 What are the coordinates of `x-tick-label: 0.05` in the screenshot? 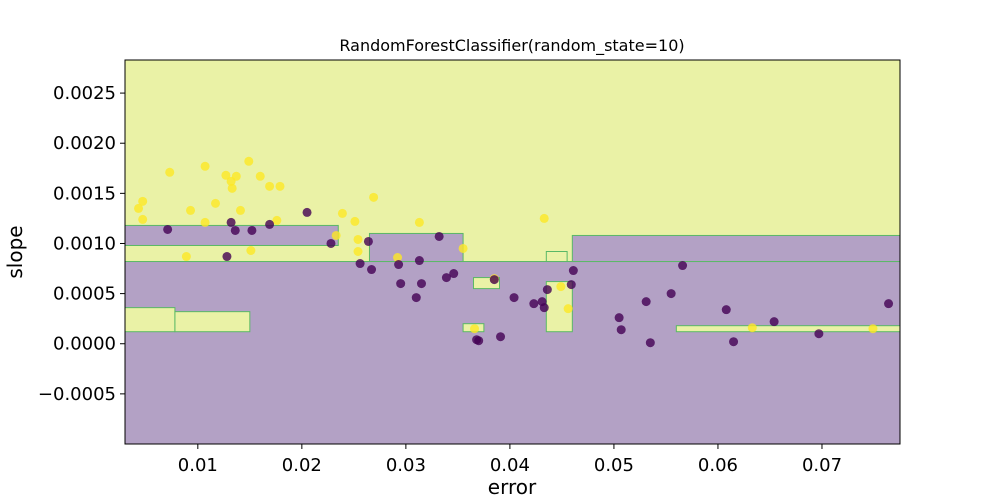 It's located at (614, 465).